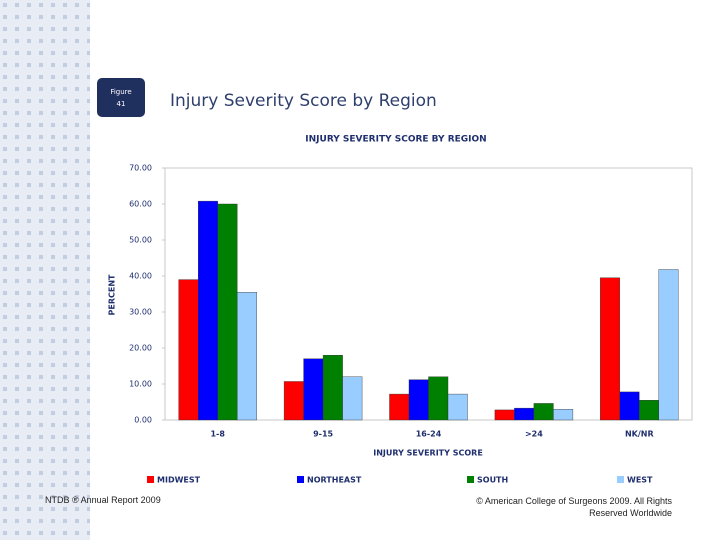 Image resolution: width=720 pixels, height=540 pixels. Describe the element at coordinates (323, 434) in the screenshot. I see `x-tick-label: 9-15` at that location.